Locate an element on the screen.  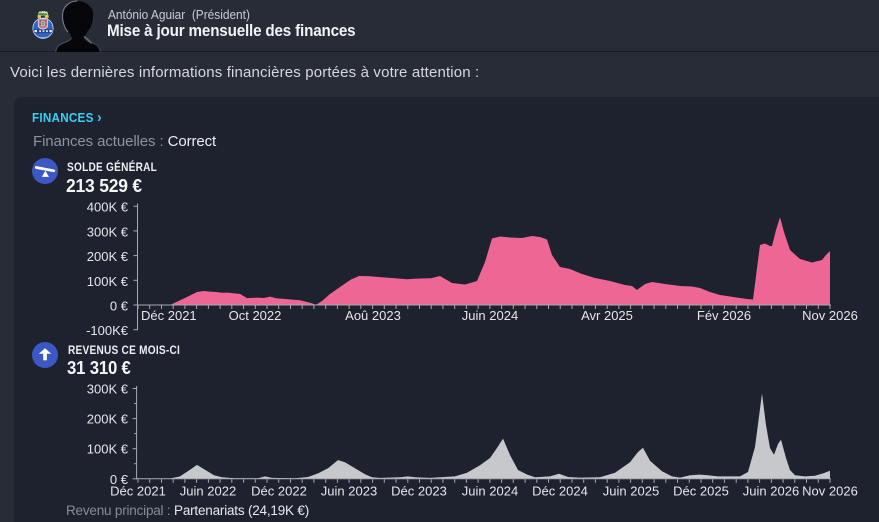
svg-text: Oct 2022 is located at coordinates (255, 315).